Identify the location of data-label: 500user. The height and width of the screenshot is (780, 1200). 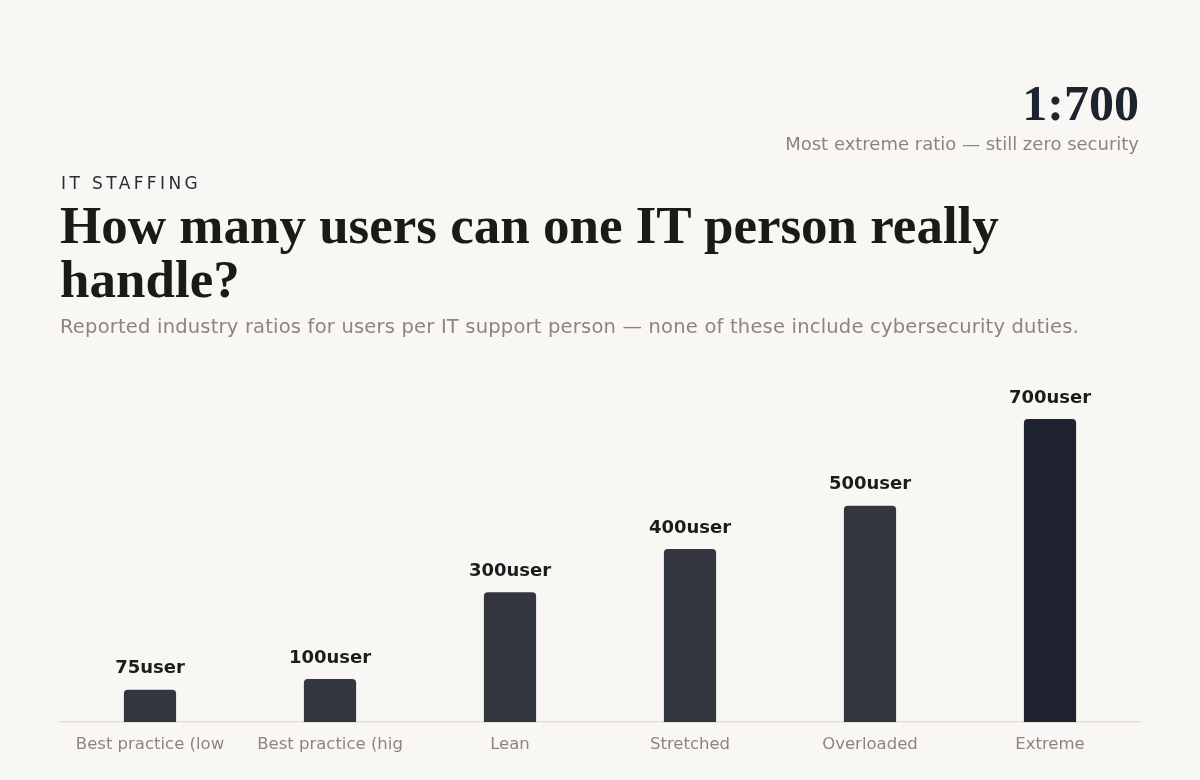
(870, 483).